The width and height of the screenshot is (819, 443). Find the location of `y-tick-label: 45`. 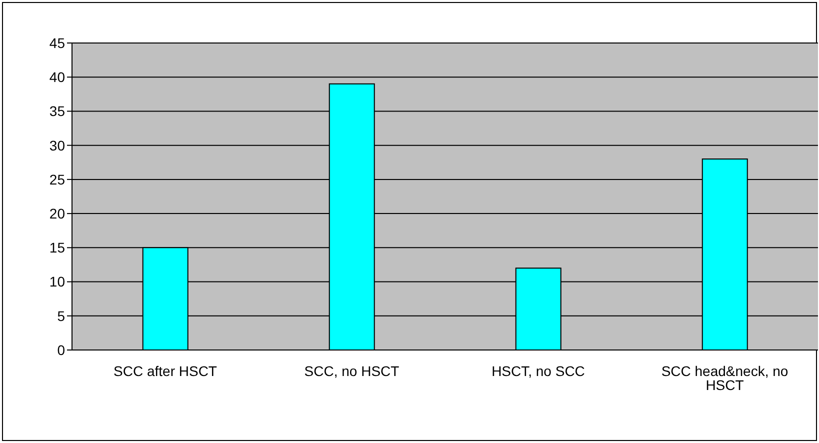

y-tick-label: 45 is located at coordinates (57, 42).